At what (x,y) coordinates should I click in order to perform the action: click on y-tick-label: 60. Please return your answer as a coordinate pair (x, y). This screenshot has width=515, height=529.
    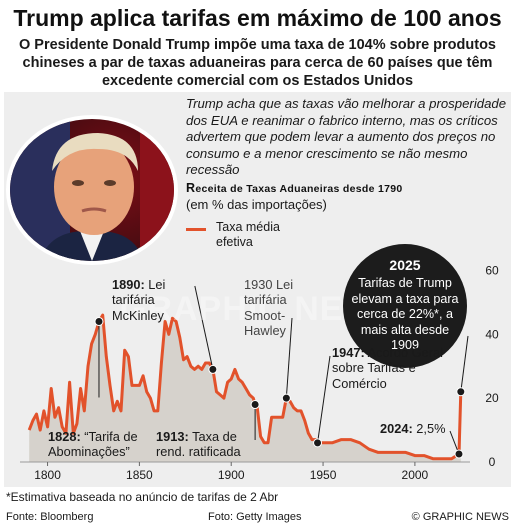
    Looking at the image, I should click on (492, 270).